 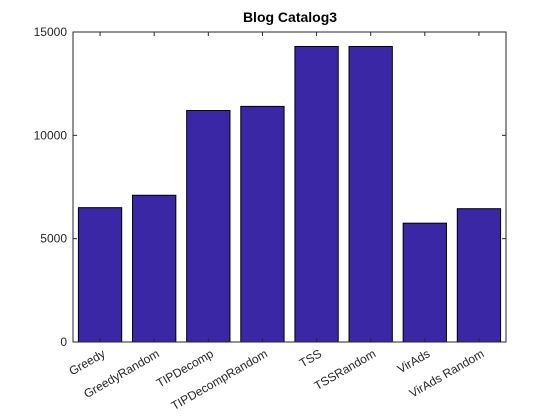 I want to click on bar-virads-random, so click(x=479, y=275).